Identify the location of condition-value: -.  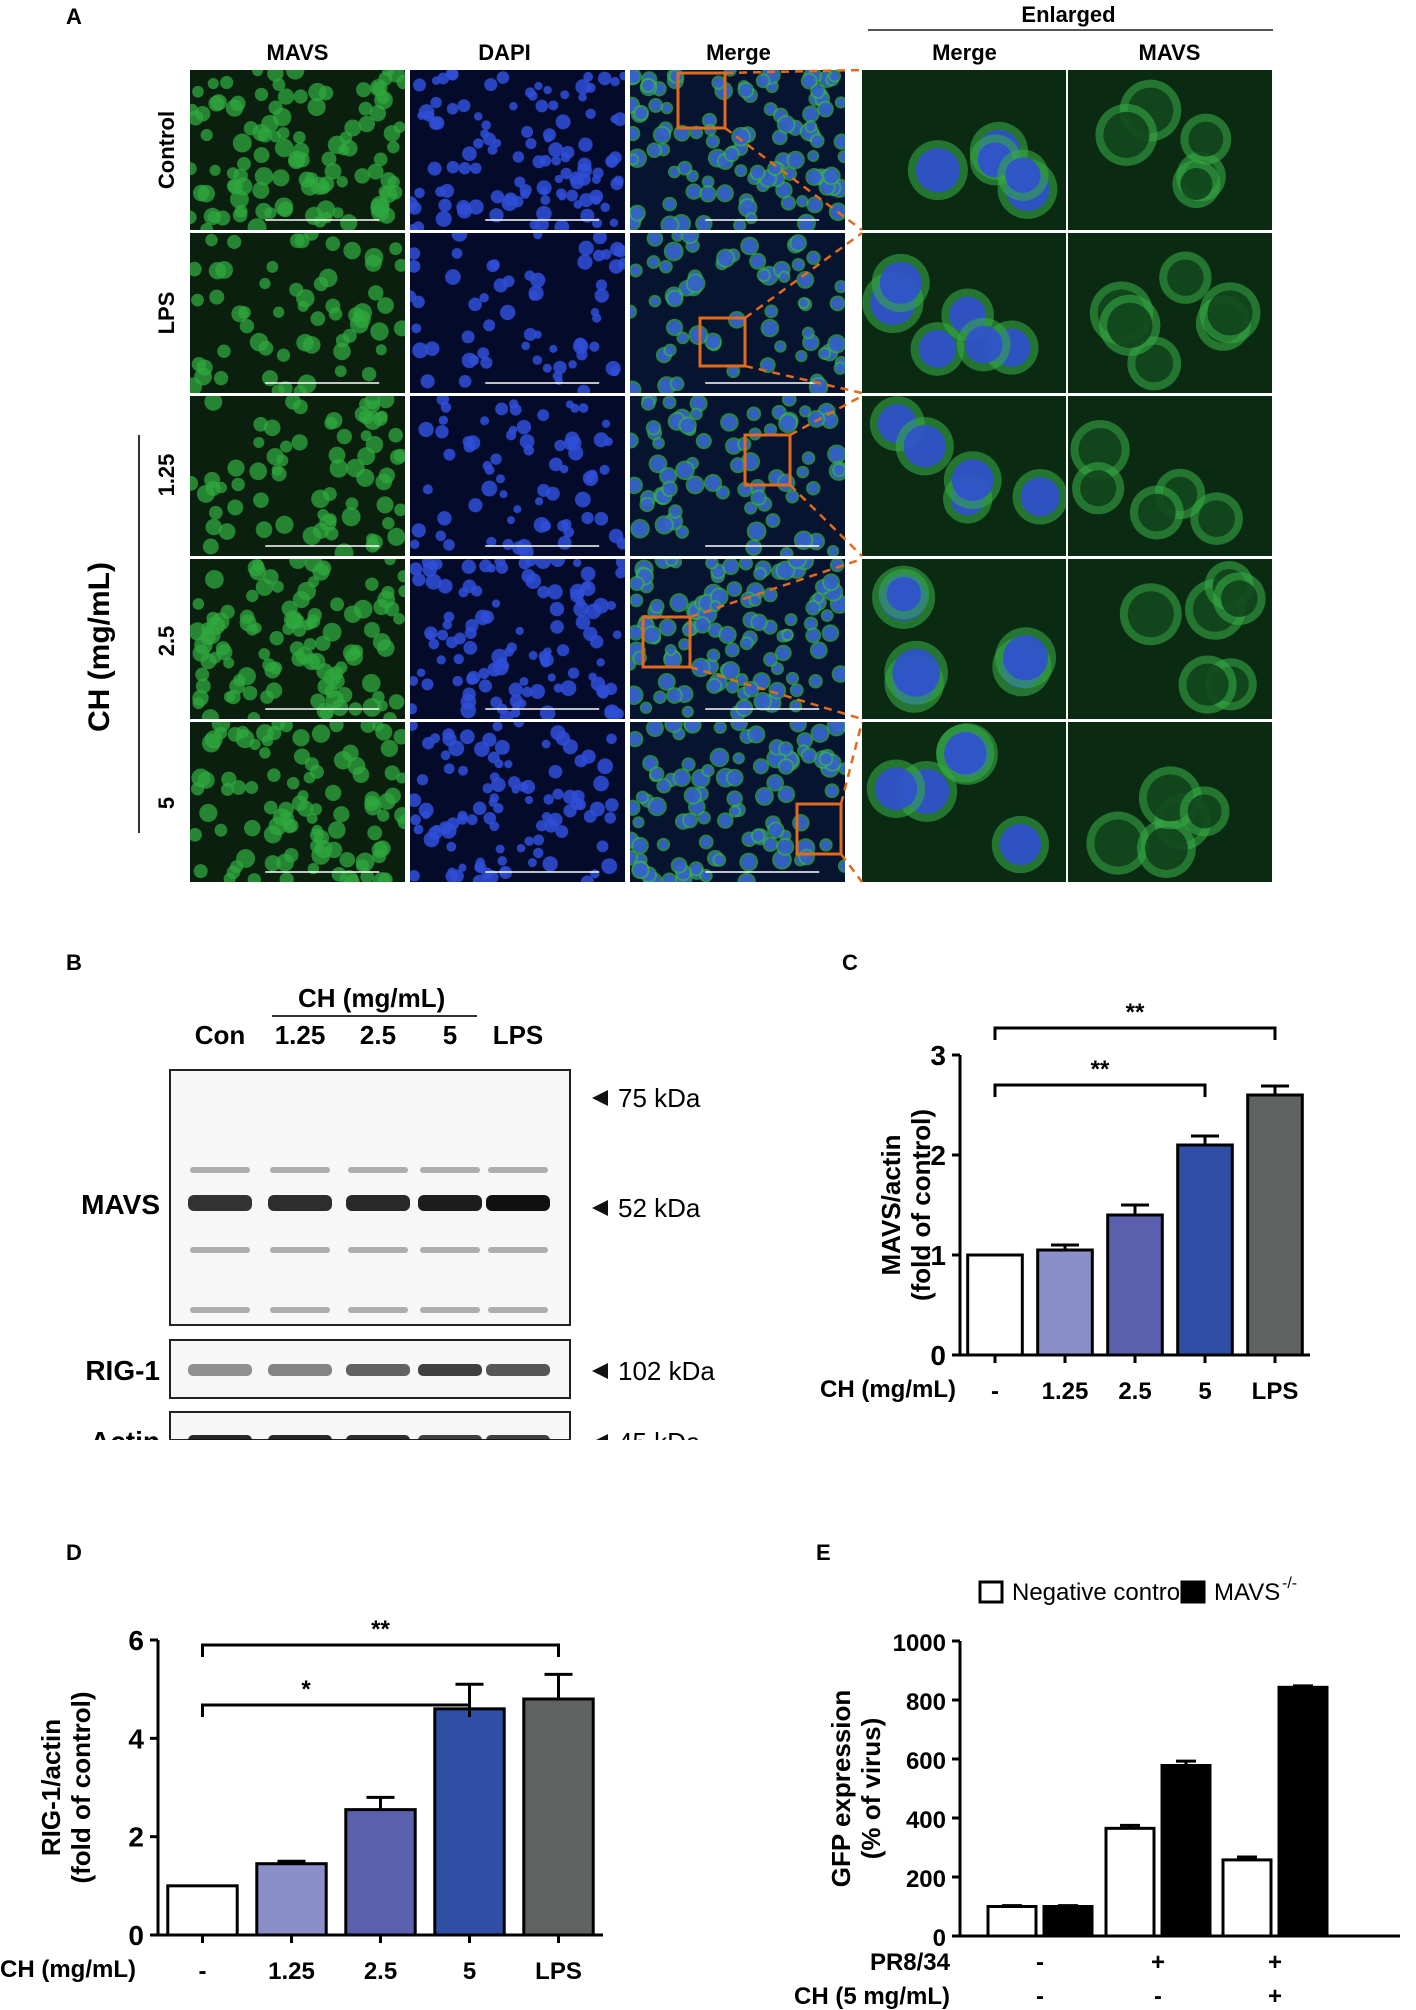
(1040, 1962).